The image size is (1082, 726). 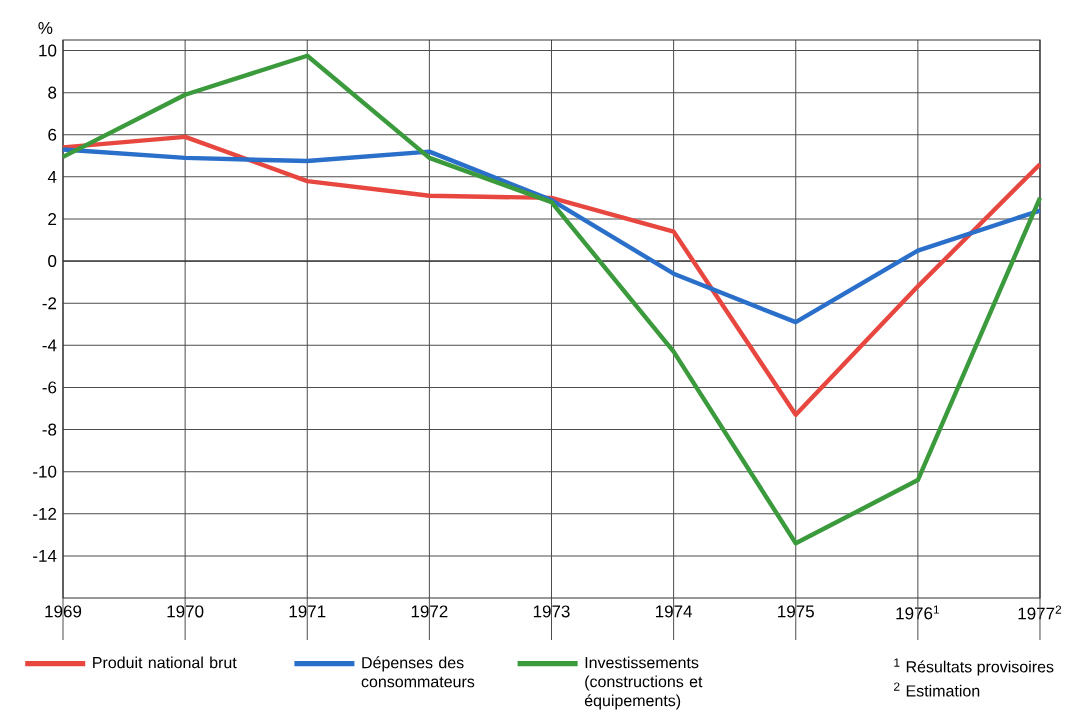 I want to click on text: $^{1}$ Résultats provisoires, so click(x=974, y=667).